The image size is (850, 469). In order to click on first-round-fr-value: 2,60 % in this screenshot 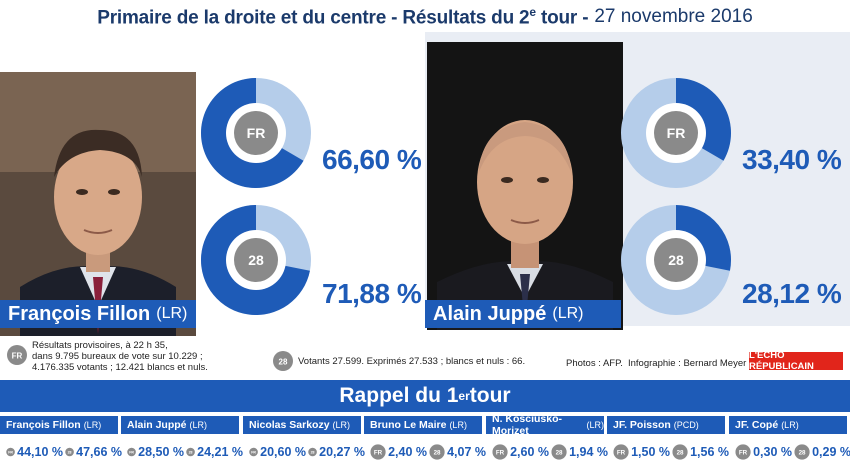, I will do `click(529, 452)`.